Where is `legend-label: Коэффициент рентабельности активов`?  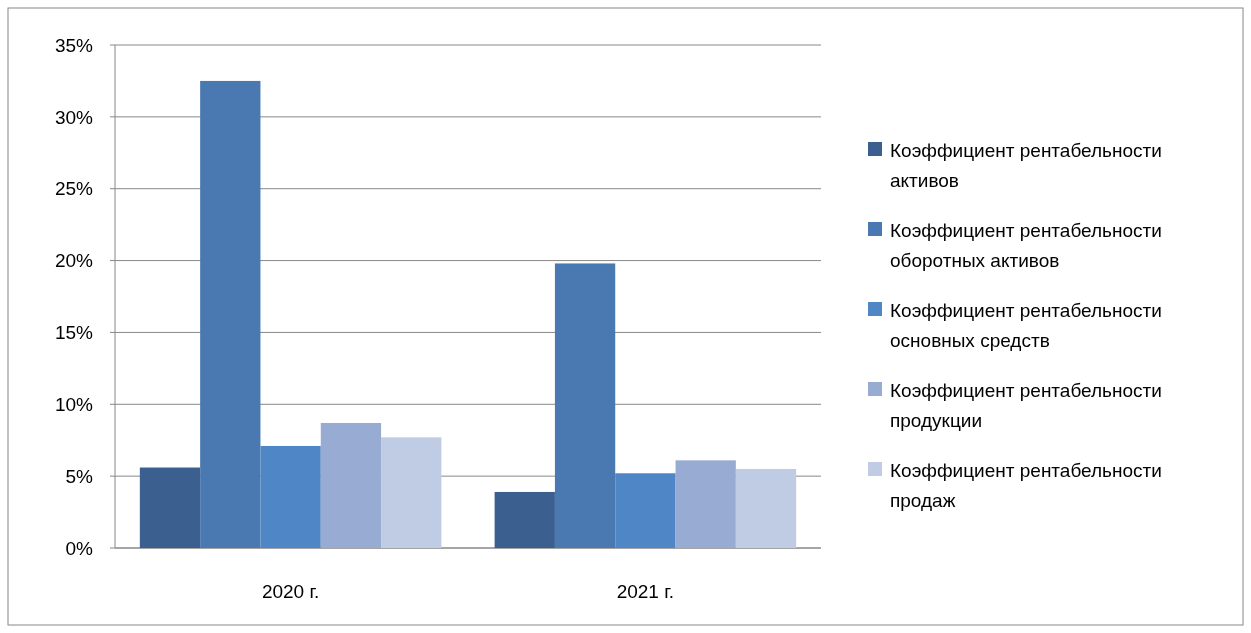 legend-label: Коэффициент рентабельности активов is located at coordinates (1026, 165).